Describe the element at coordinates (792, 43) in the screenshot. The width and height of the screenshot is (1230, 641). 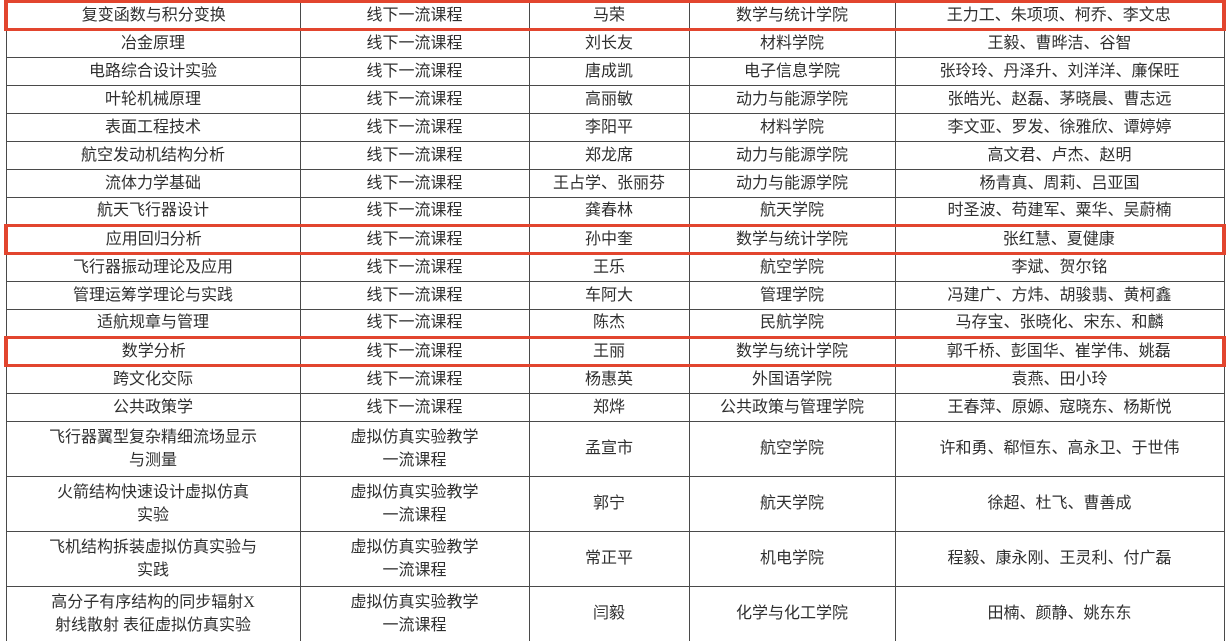
I see `college-cell: 材料学院` at that location.